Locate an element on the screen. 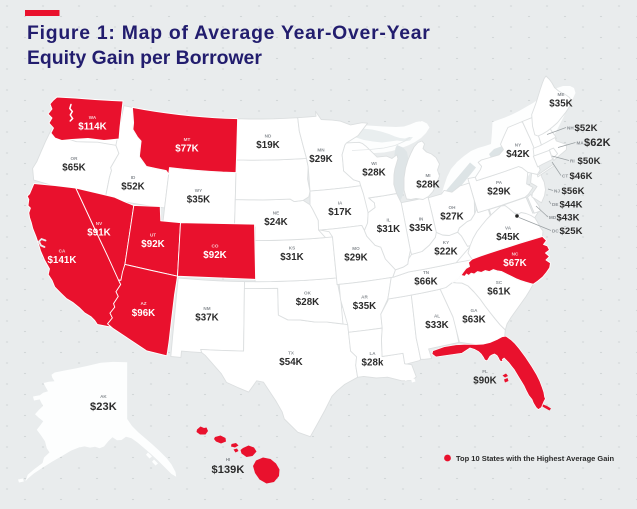 The height and width of the screenshot is (509, 637). svg-text: $42K is located at coordinates (518, 154).